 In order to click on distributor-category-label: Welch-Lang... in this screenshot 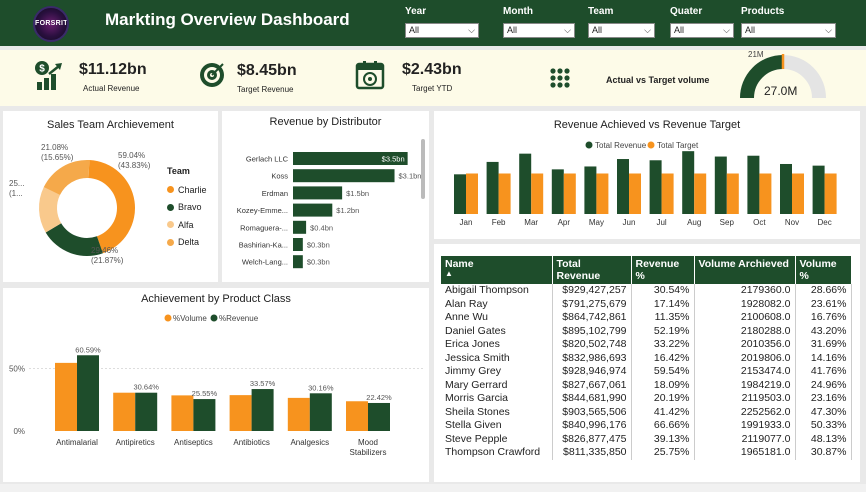, I will do `click(265, 262)`.